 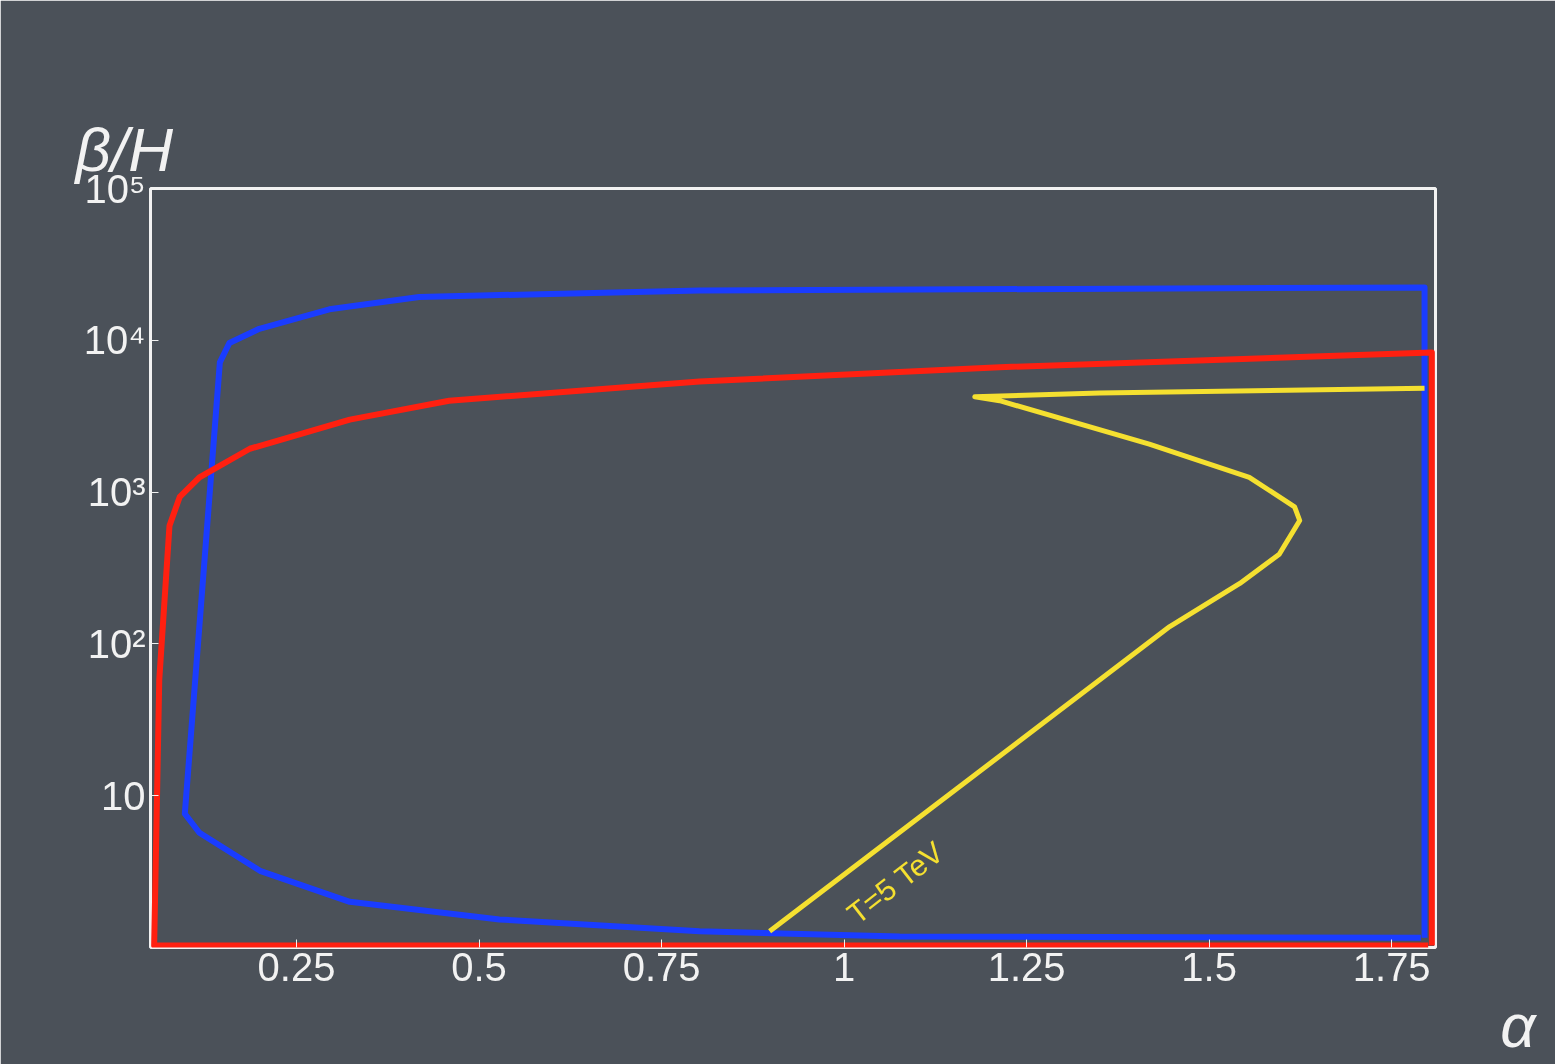 What do you see at coordinates (1209, 966) in the screenshot?
I see `x-tick-label: 1.5` at bounding box center [1209, 966].